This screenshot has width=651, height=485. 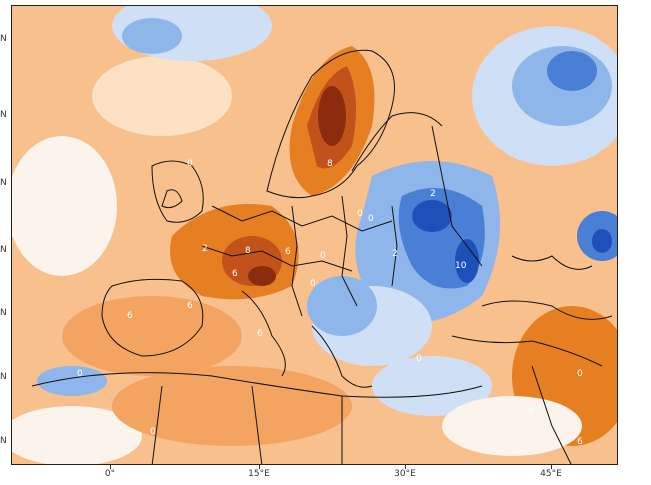 I want to click on turkey-coast, so click(x=527, y=351).